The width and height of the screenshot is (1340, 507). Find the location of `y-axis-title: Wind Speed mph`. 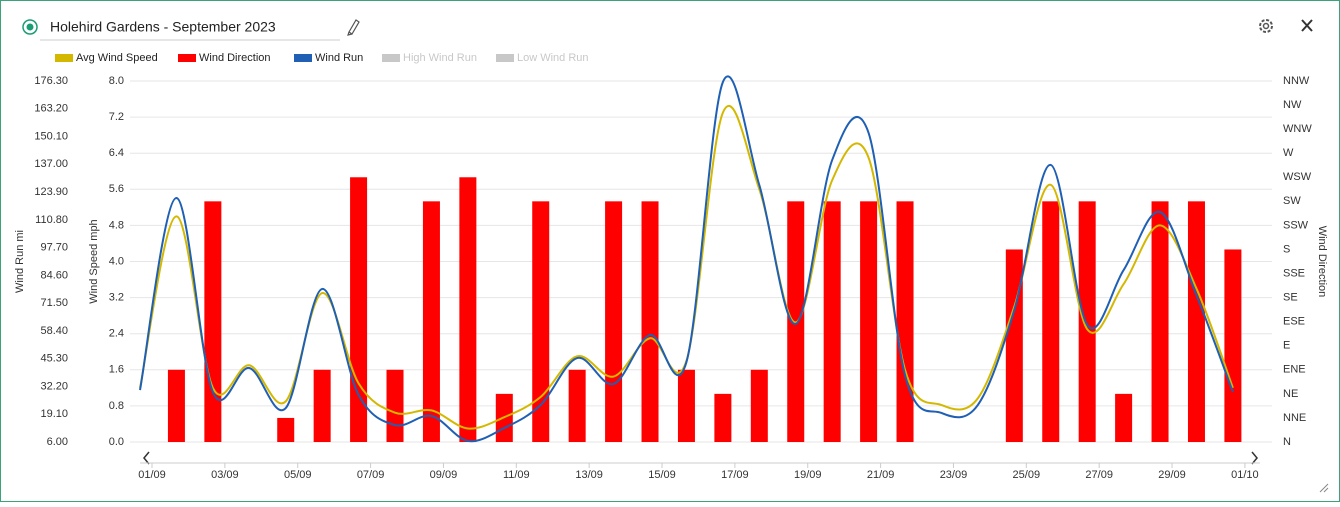

y-axis-title: Wind Speed mph is located at coordinates (94, 261).